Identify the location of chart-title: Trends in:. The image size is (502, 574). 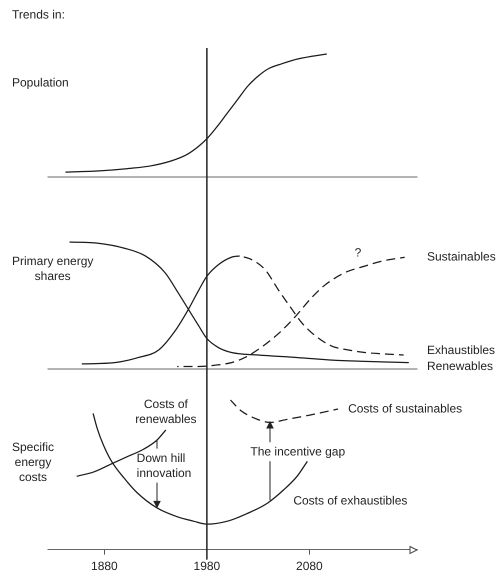
(38, 14).